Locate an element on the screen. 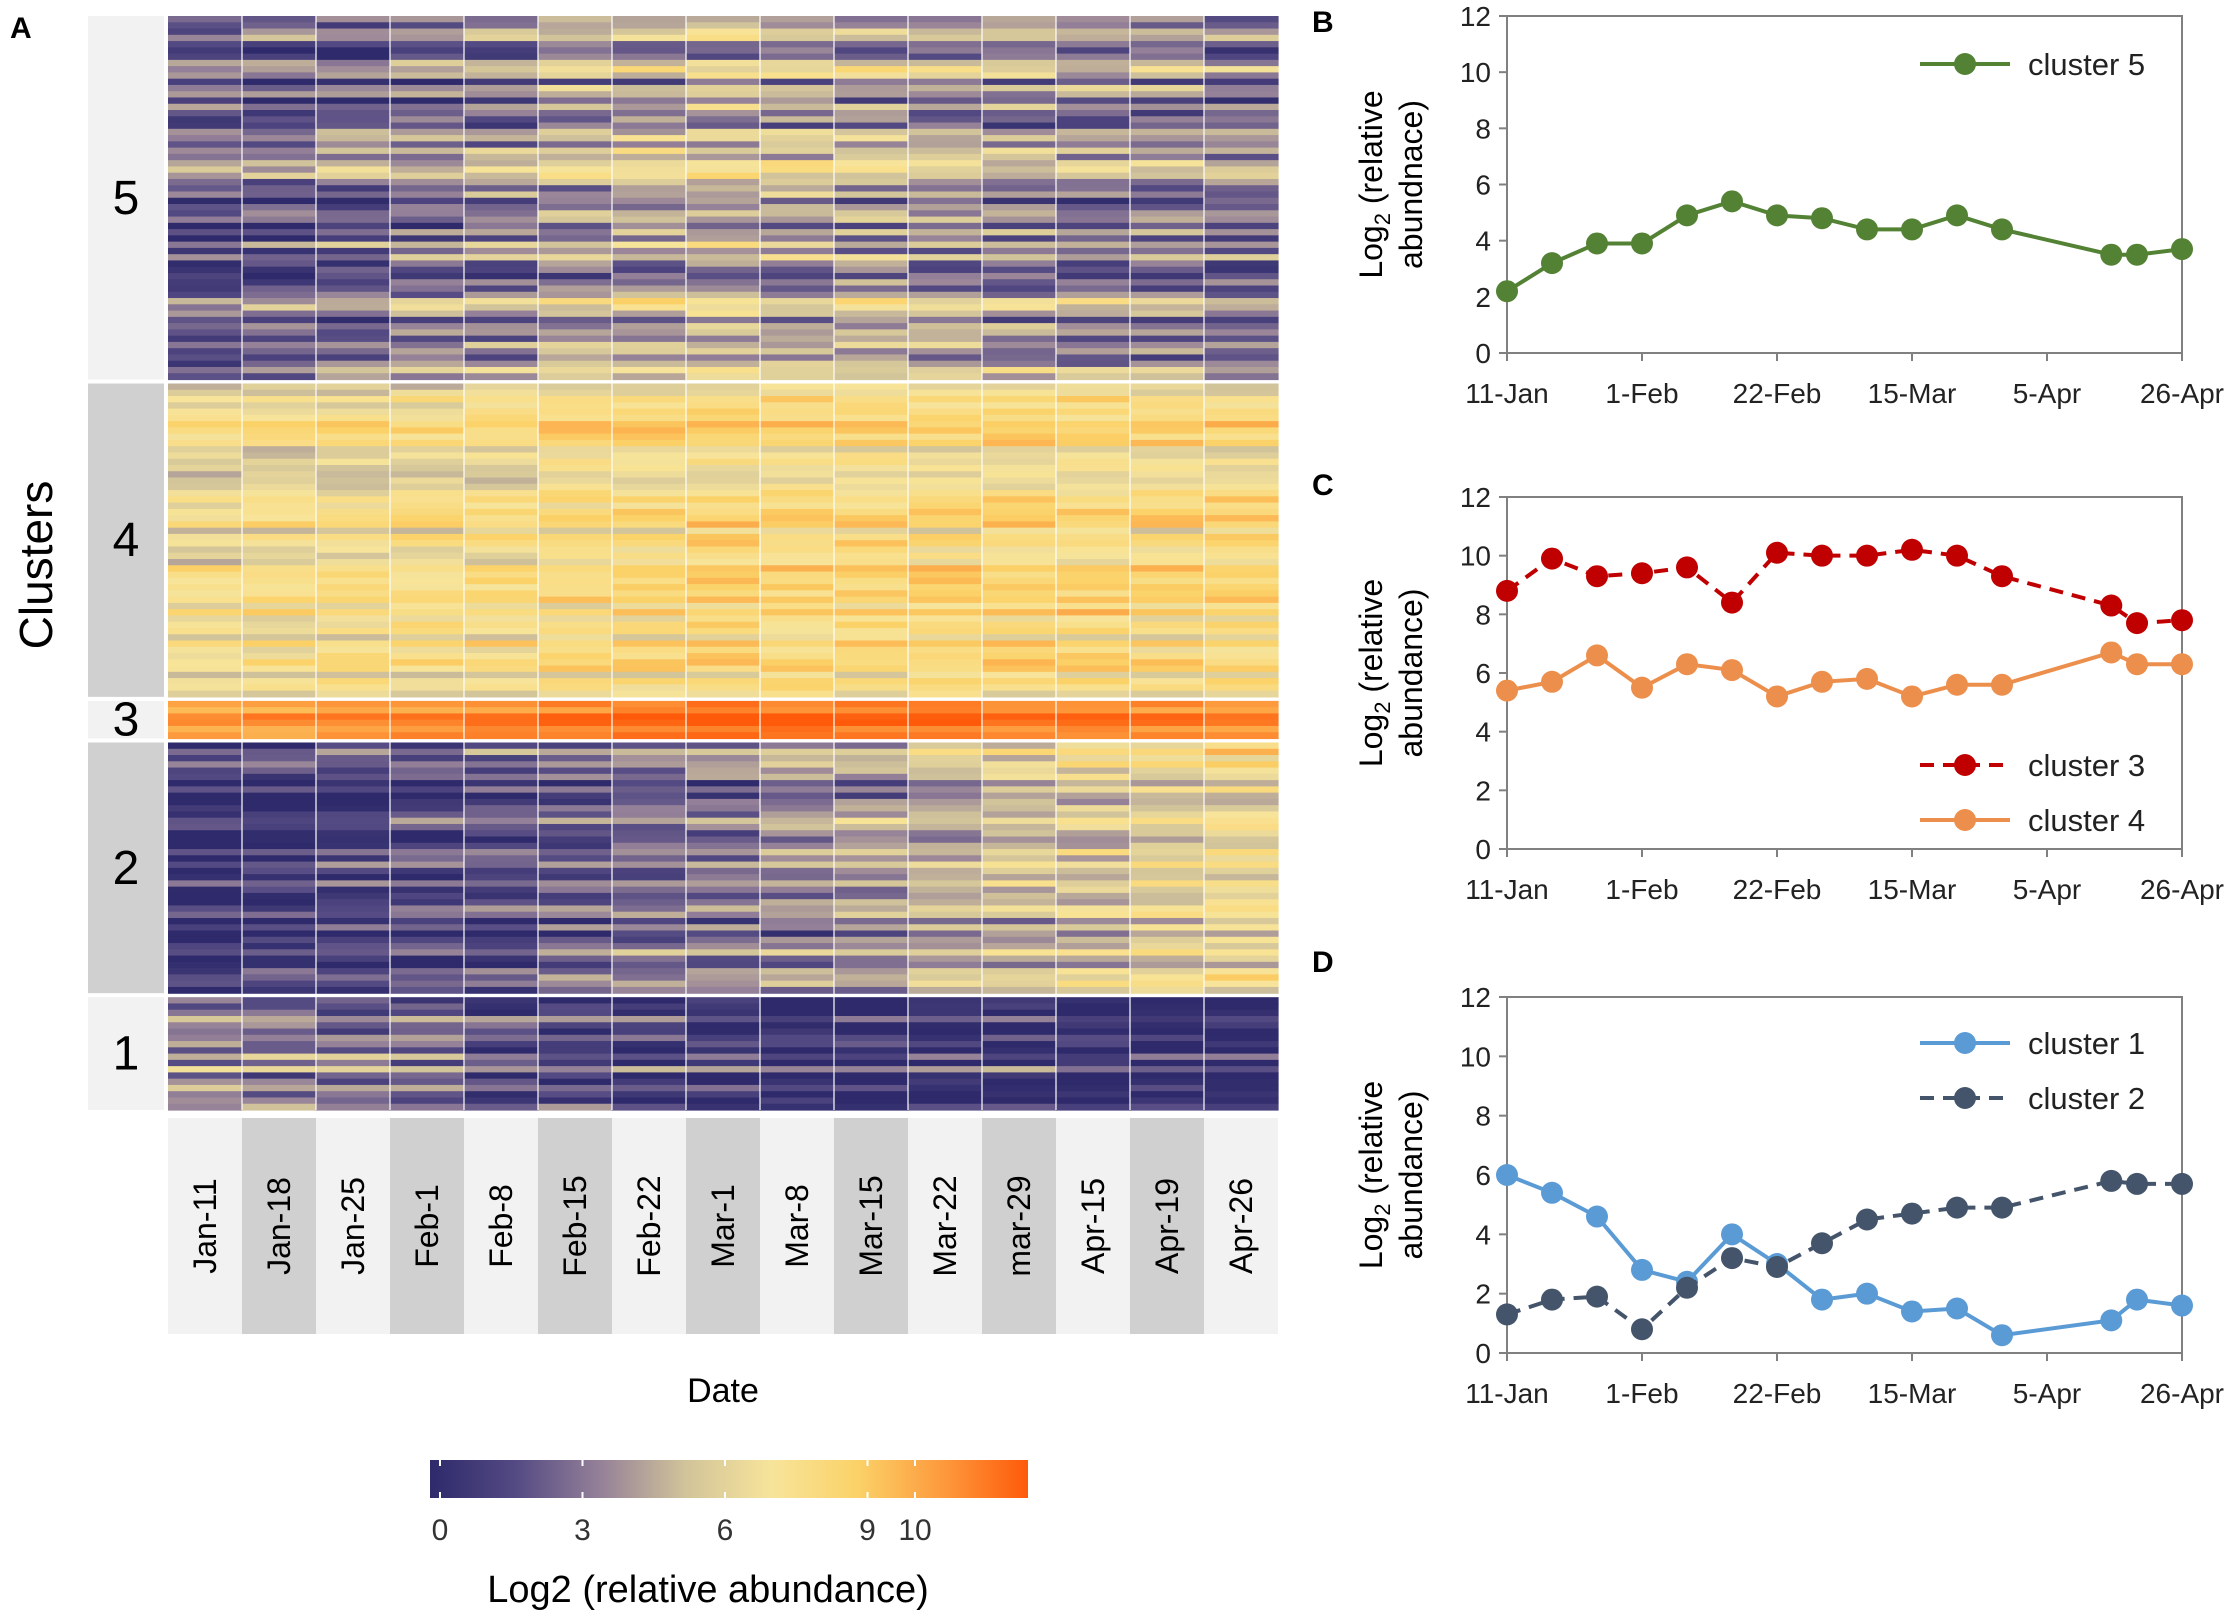 Image resolution: width=2239 pixels, height=1618 pixels. date-label: Mar-15 is located at coordinates (871, 1225).